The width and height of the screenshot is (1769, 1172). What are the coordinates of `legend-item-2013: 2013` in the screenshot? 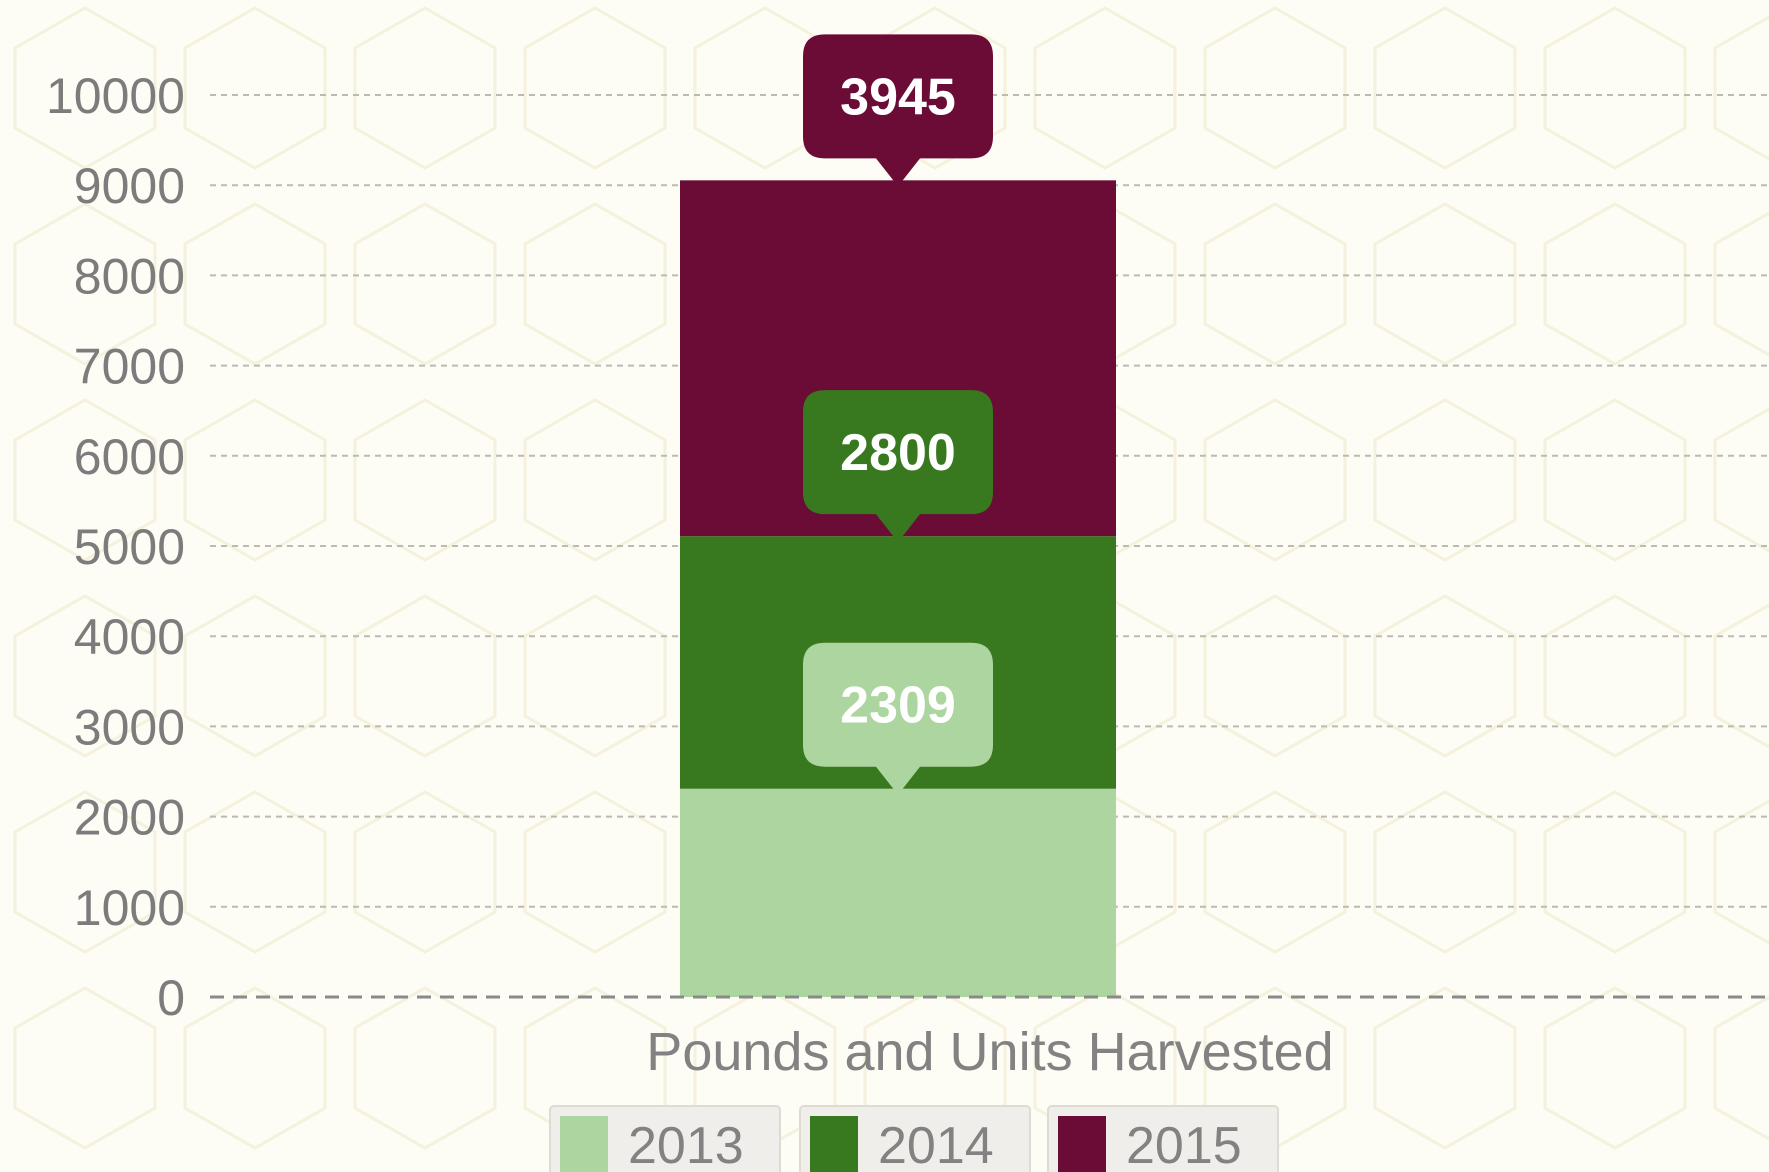 It's located at (665, 1138).